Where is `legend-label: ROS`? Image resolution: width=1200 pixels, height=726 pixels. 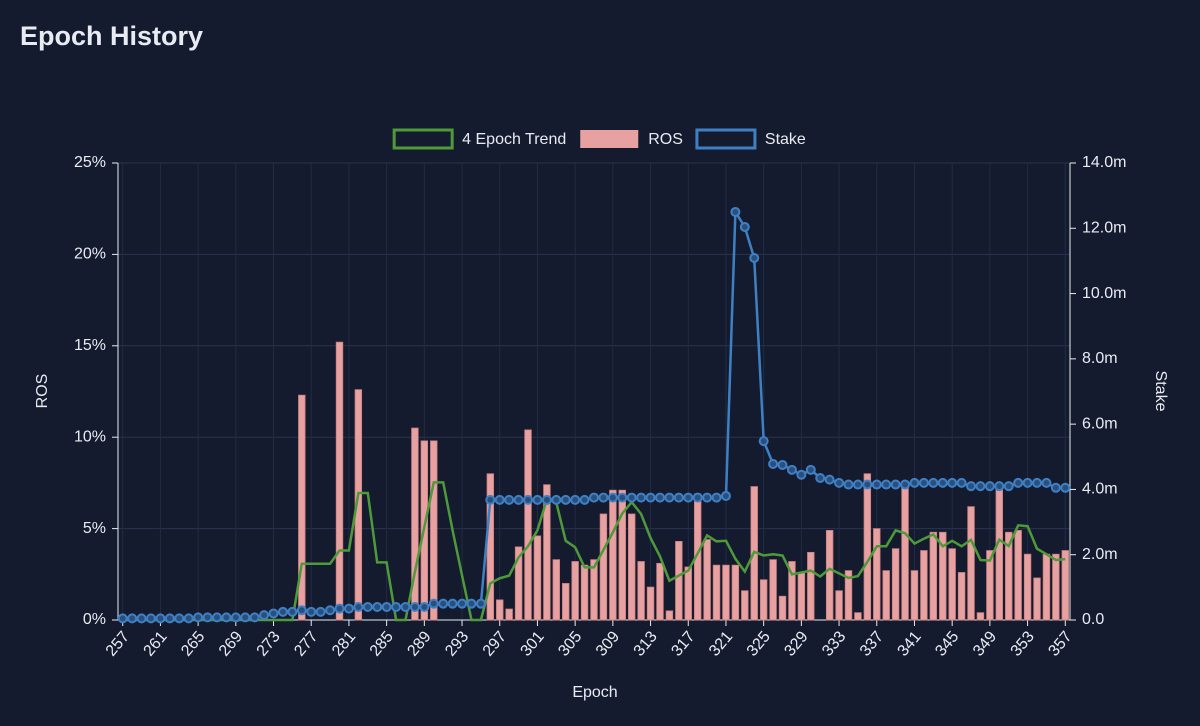
legend-label: ROS is located at coordinates (665, 139).